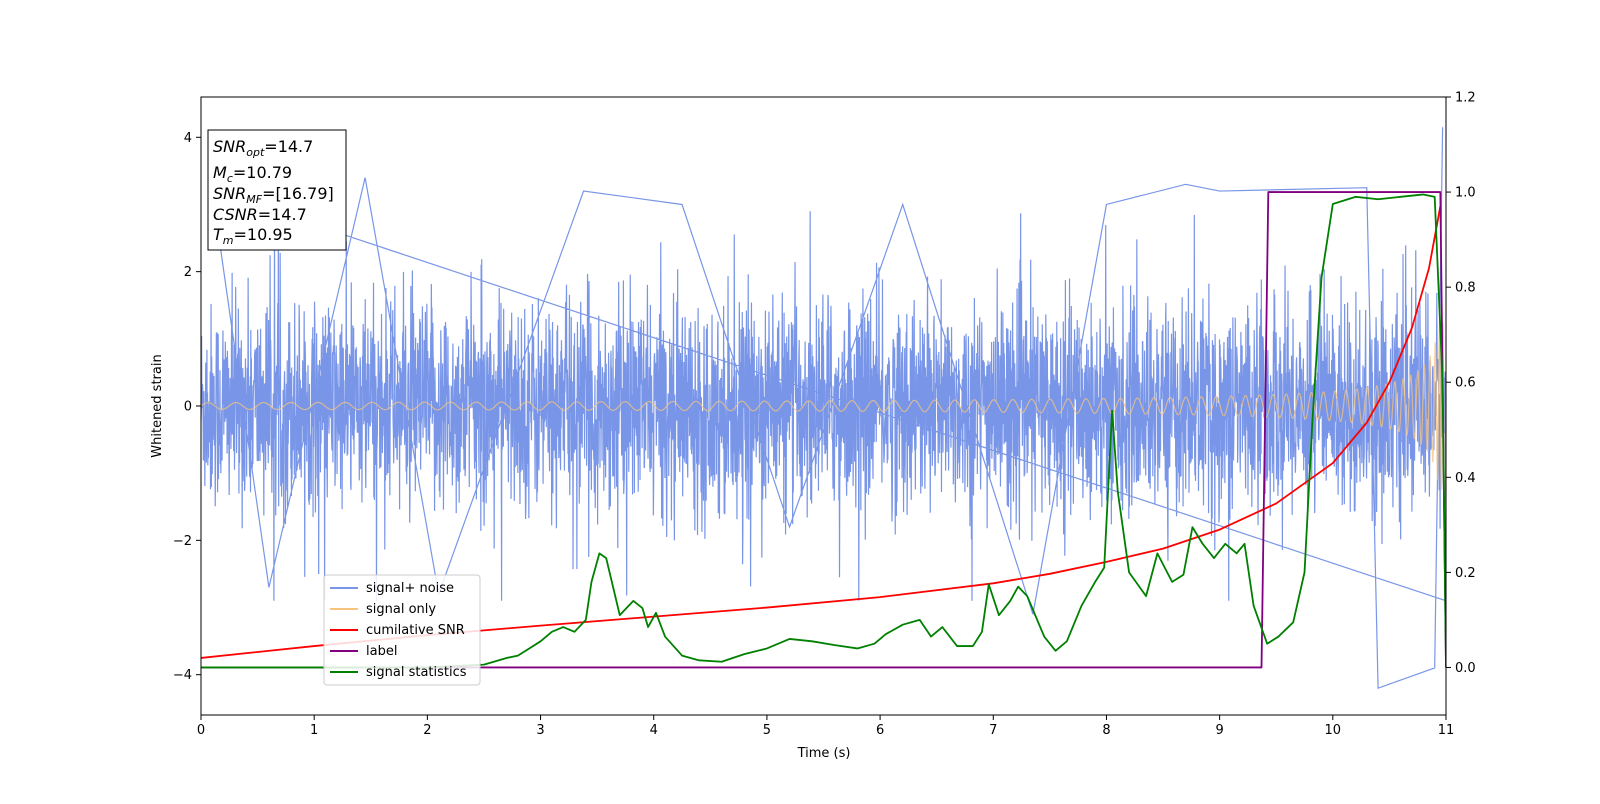 The image size is (1600, 804). I want to click on x-tick-label: 9, so click(1219, 730).